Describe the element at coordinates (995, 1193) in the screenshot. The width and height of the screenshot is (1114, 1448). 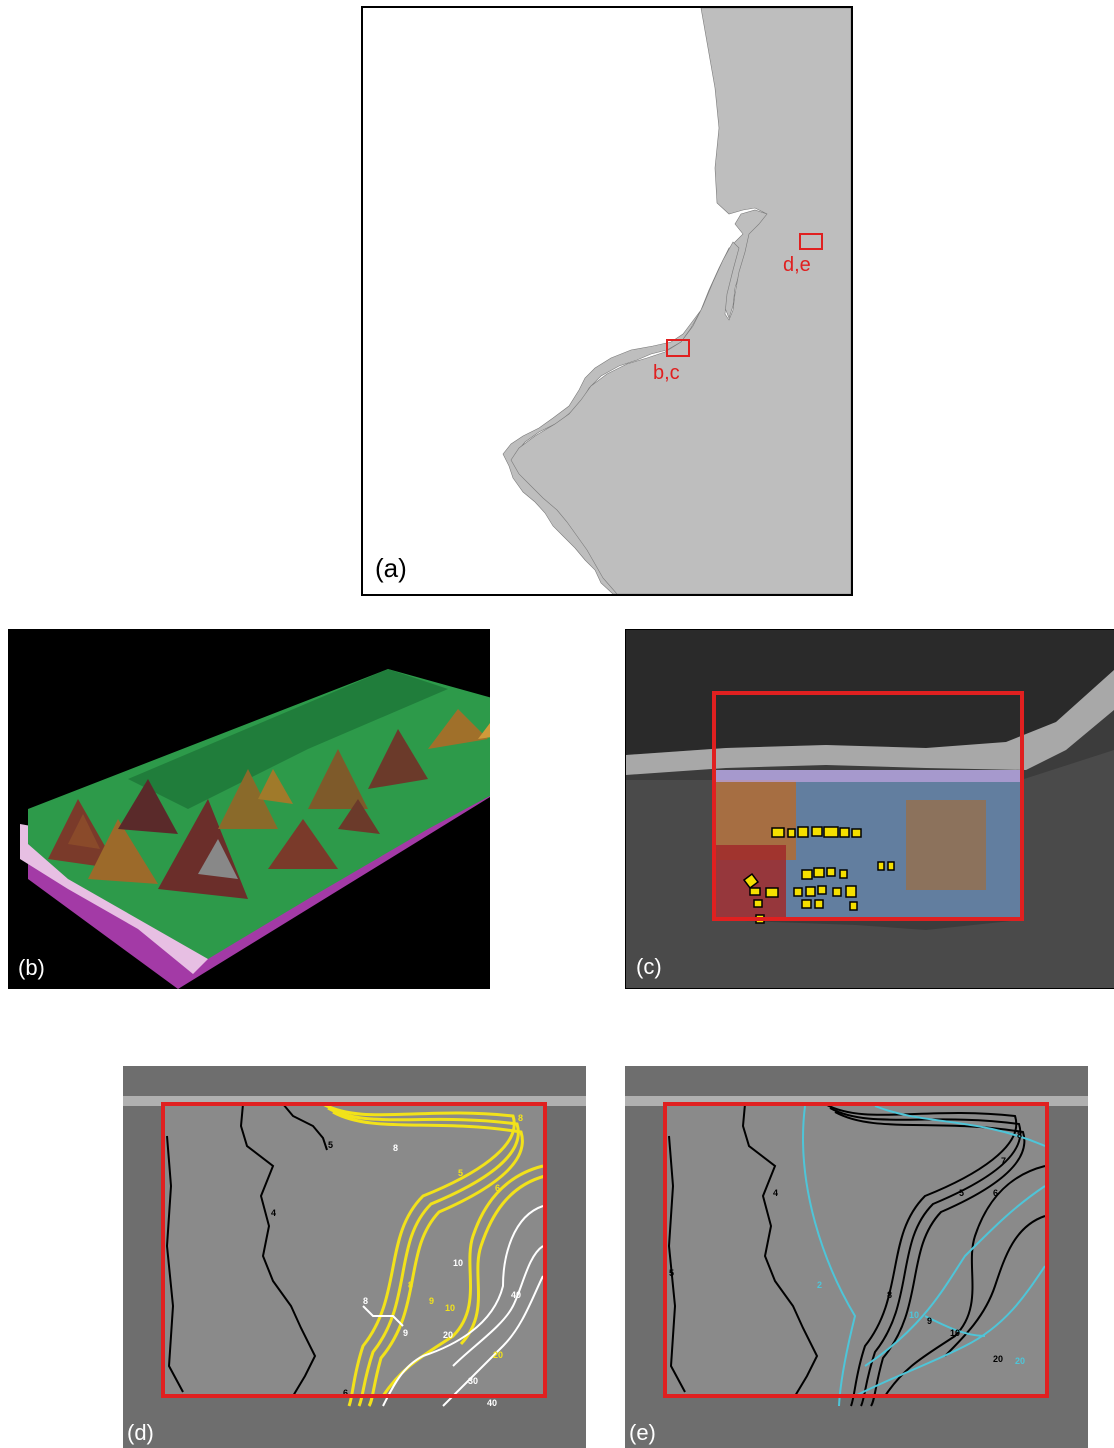
I see `e-contour-label-black-6: 6` at that location.